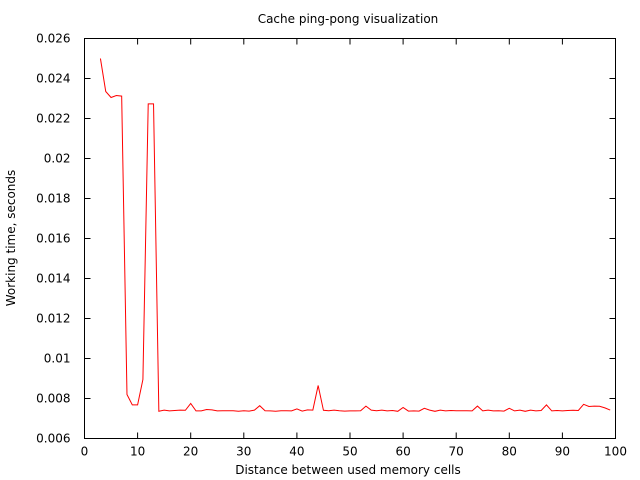 The width and height of the screenshot is (640, 480). I want to click on y-tick-label: 0.01, so click(57, 359).